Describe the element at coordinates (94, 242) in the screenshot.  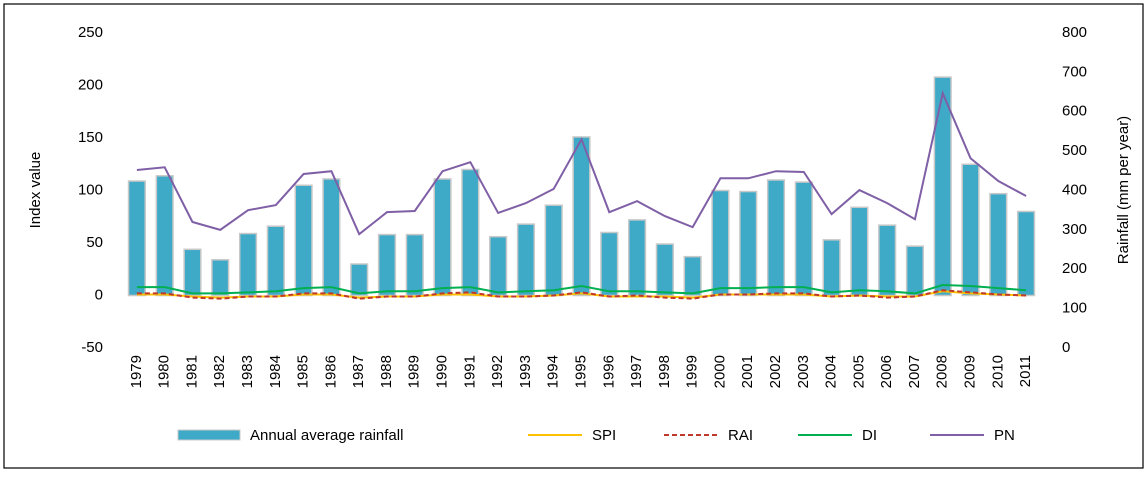
I see `y-tick-label: 50` at that location.